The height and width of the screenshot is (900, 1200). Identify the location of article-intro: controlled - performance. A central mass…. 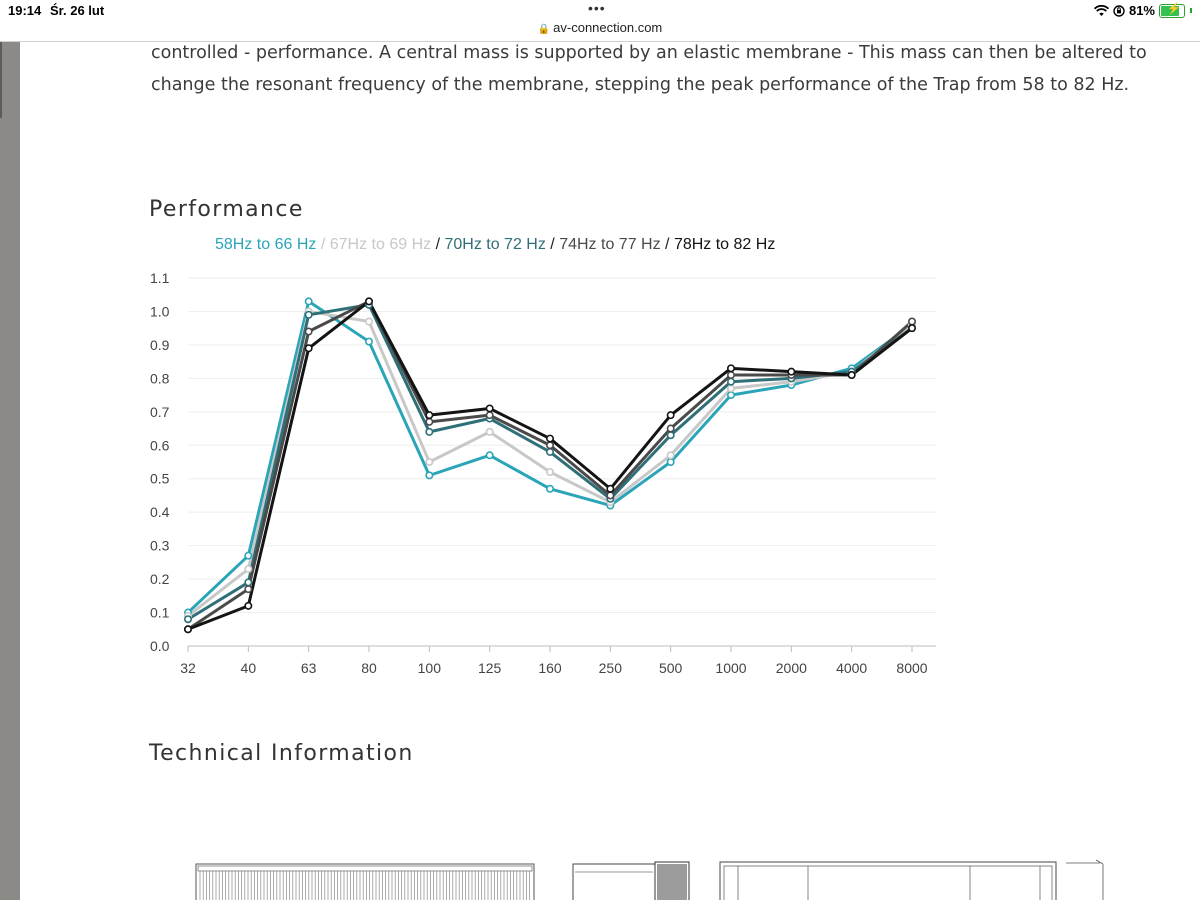
(671, 69).